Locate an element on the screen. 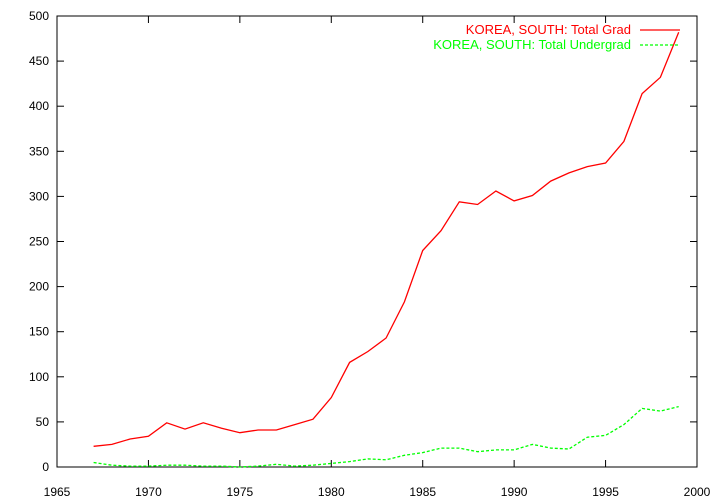 This screenshot has height=504, width=720. x-tick-label: 1985 is located at coordinates (422, 492).